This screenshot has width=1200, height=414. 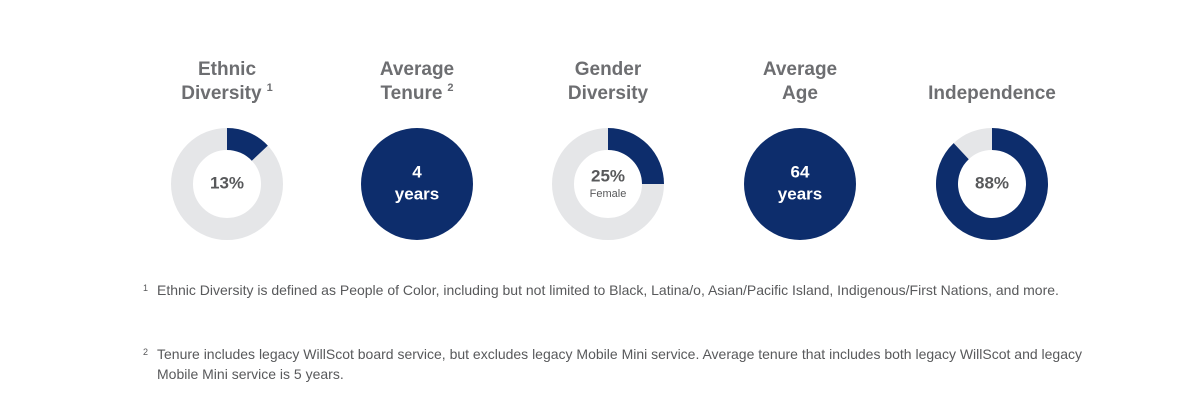 I want to click on stat-title: Independence, so click(x=992, y=93).